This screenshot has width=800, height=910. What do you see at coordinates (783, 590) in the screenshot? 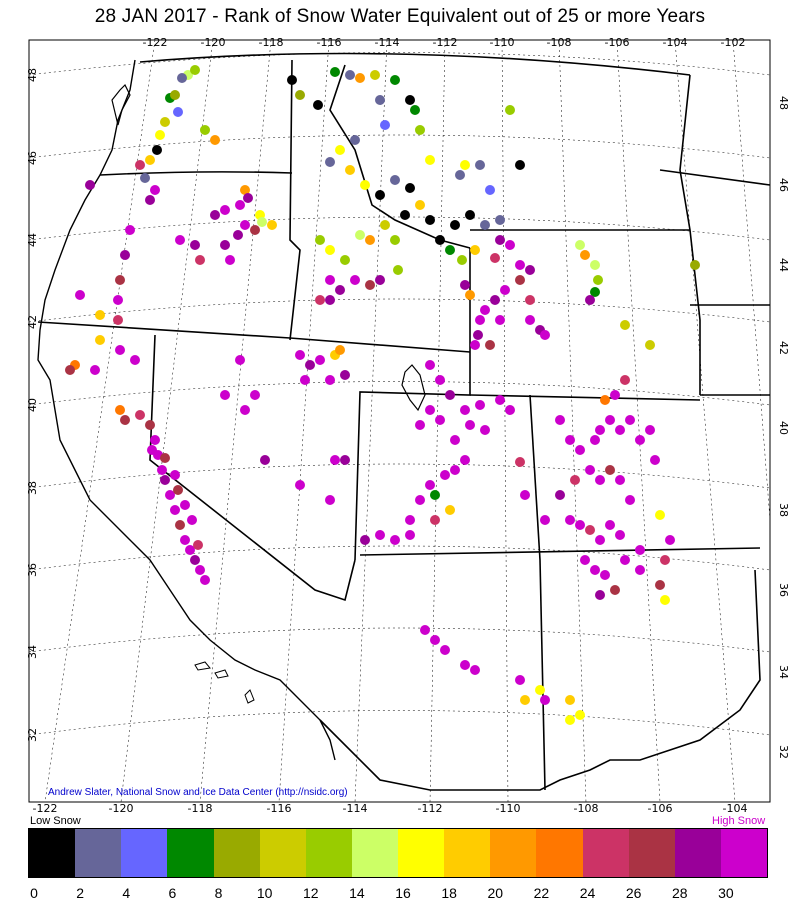
I see `right-lat-tick: 36` at bounding box center [783, 590].